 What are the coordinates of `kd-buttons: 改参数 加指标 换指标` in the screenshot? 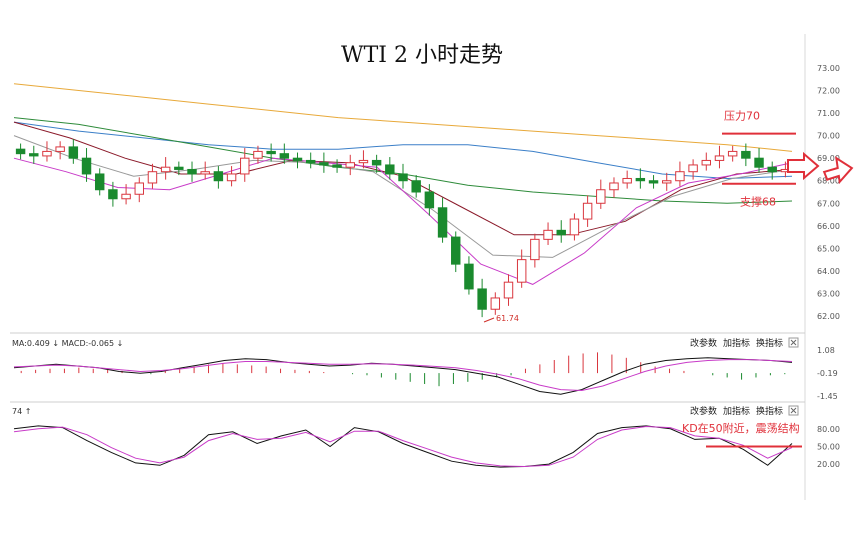 It's located at (744, 411).